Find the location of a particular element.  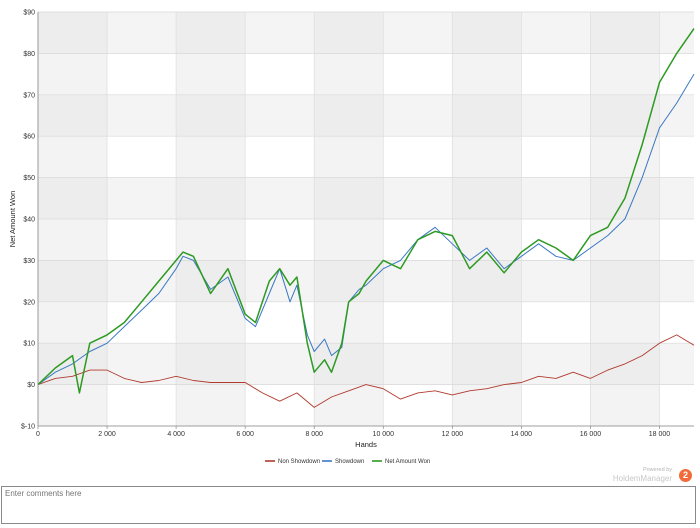

x-tick-label: 0 is located at coordinates (38, 434).